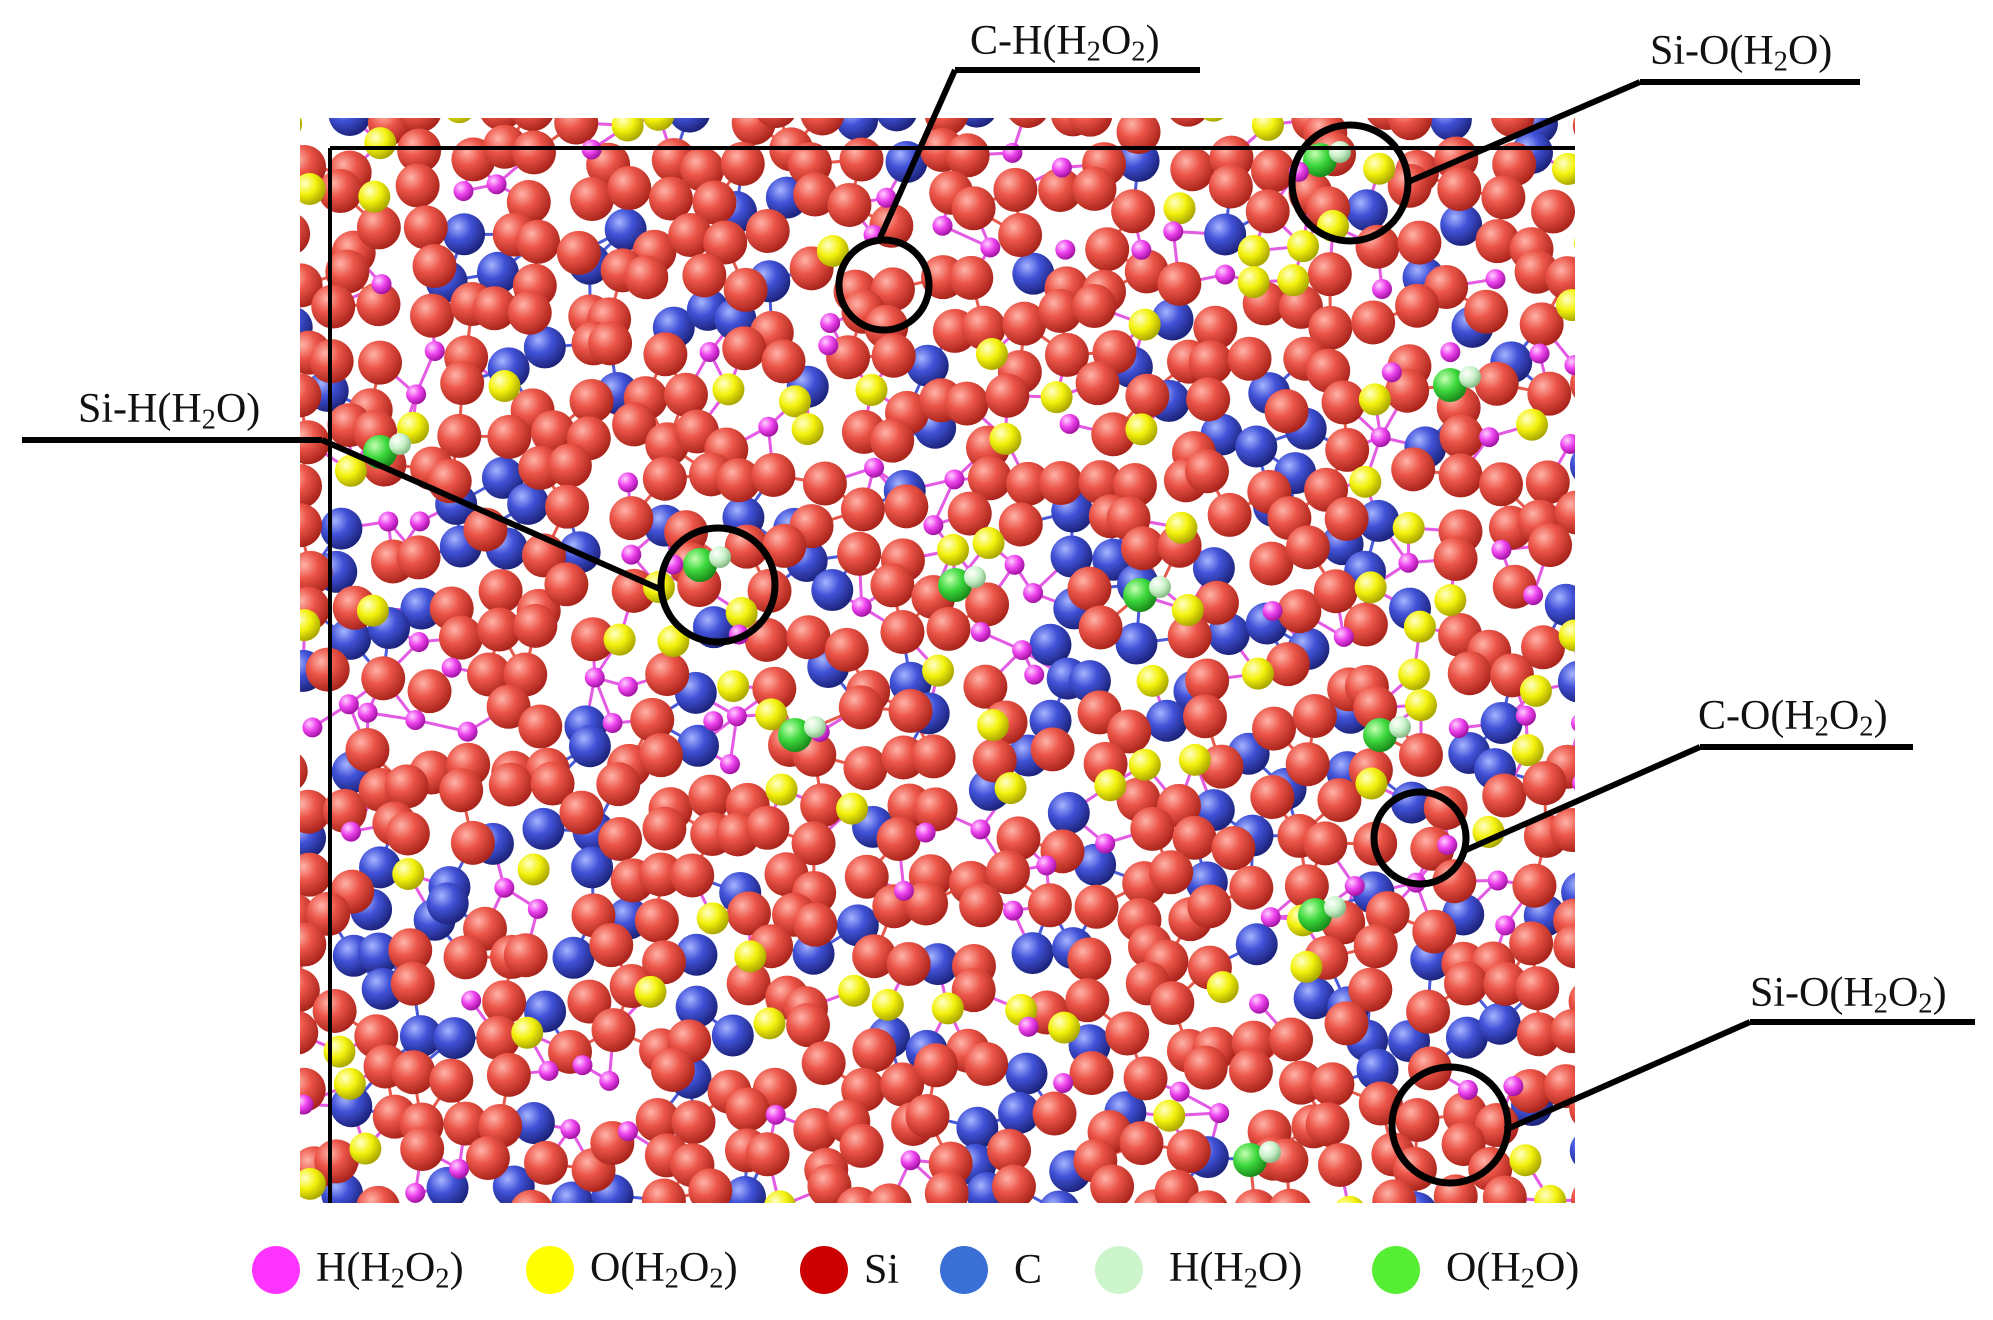 The image size is (1993, 1320). What do you see at coordinates (1140, 595) in the screenshot?
I see `o-h2o-atom` at bounding box center [1140, 595].